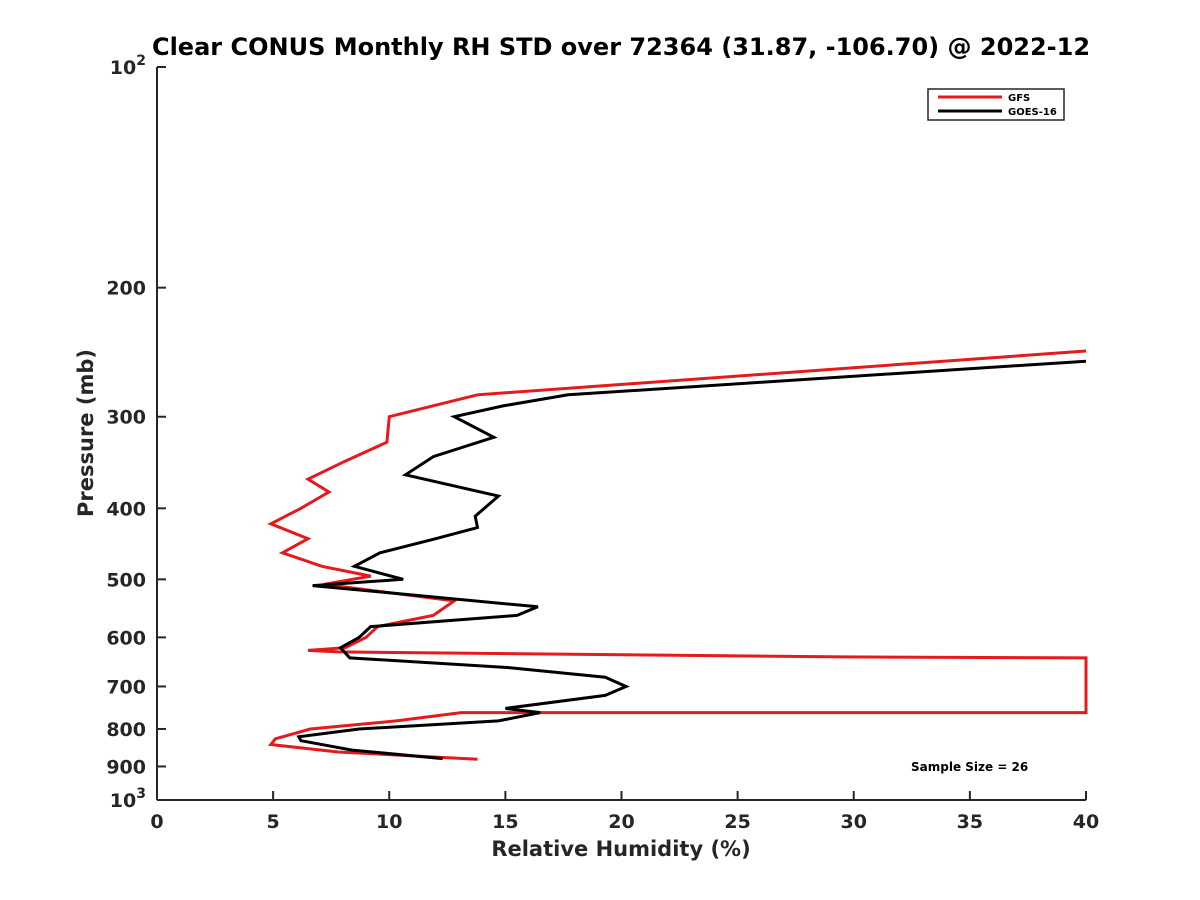 The height and width of the screenshot is (900, 1200). What do you see at coordinates (970, 822) in the screenshot?
I see `x-tick-label: 35` at bounding box center [970, 822].